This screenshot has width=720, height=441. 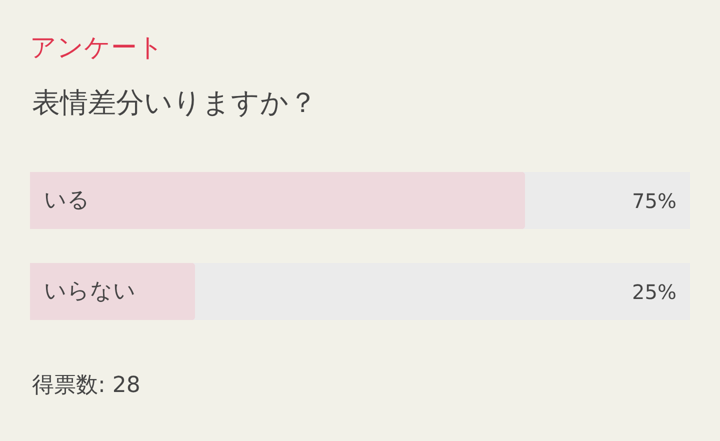 I want to click on y-tick-label: いる, so click(x=67, y=200).